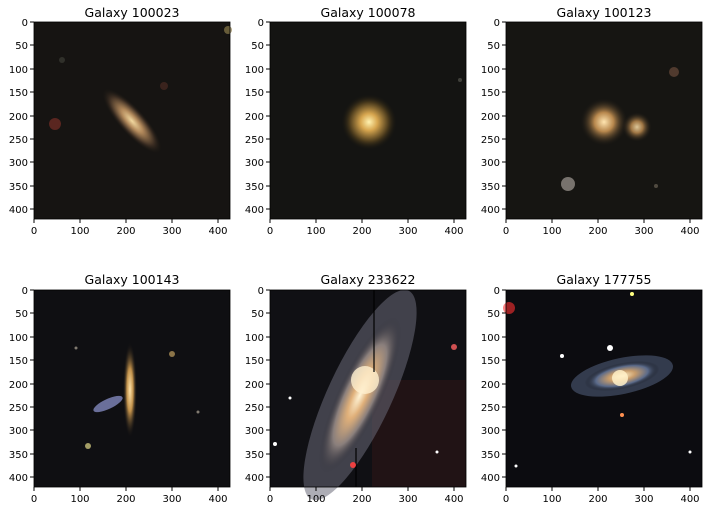 This screenshot has height=511, width=713. I want to click on panel-4: Galaxy 100143 0 100 200 300 400, so click(120, 388).